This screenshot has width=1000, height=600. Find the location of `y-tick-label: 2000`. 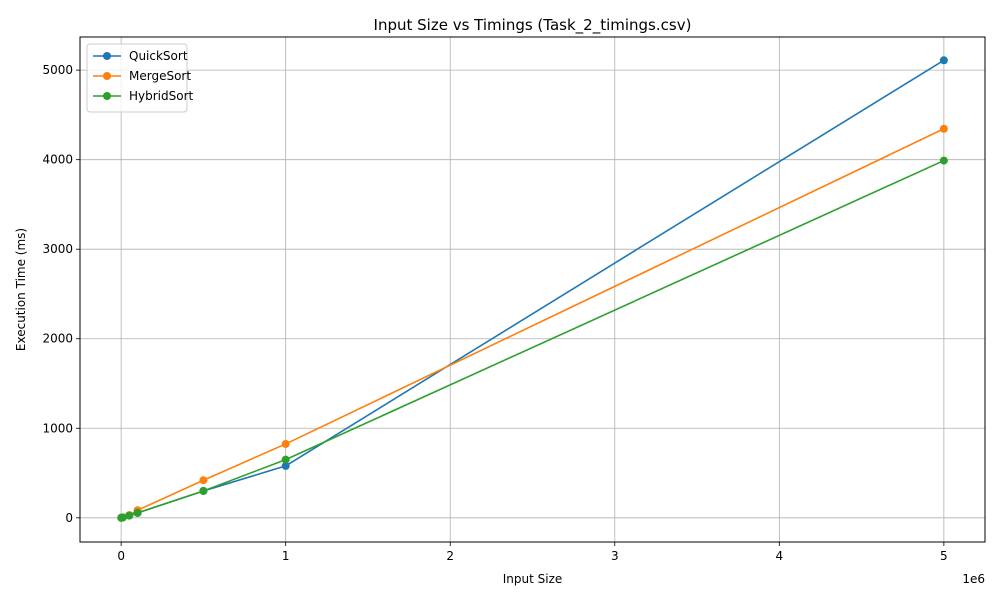

y-tick-label: 2000 is located at coordinates (57, 339).